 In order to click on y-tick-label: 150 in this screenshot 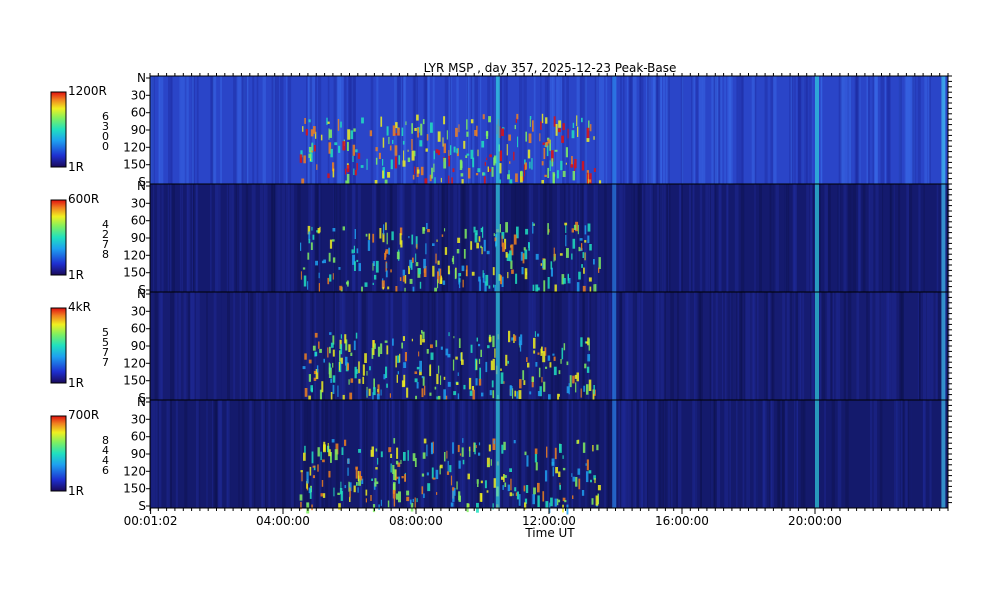, I will do `click(134, 489)`.